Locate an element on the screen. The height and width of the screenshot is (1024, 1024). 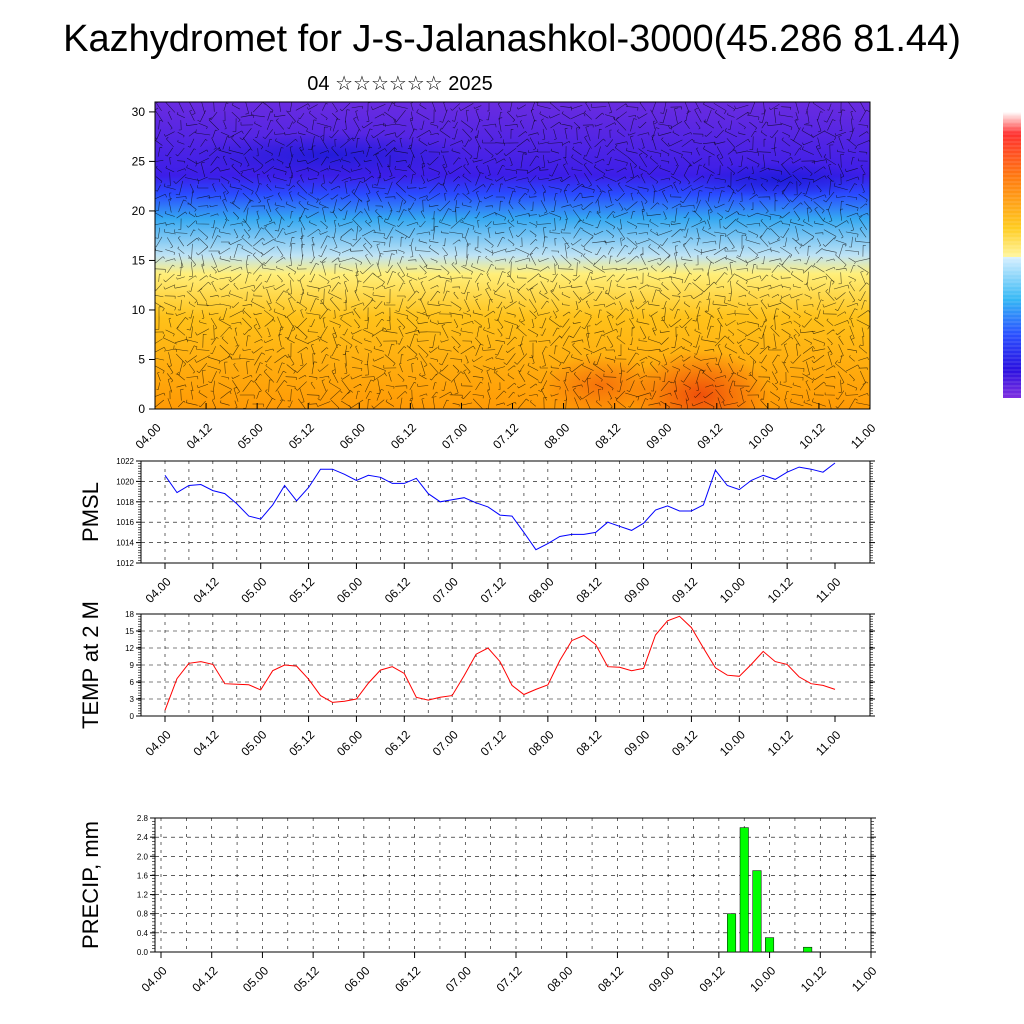
y-tick-label: 10 is located at coordinates (139, 310).